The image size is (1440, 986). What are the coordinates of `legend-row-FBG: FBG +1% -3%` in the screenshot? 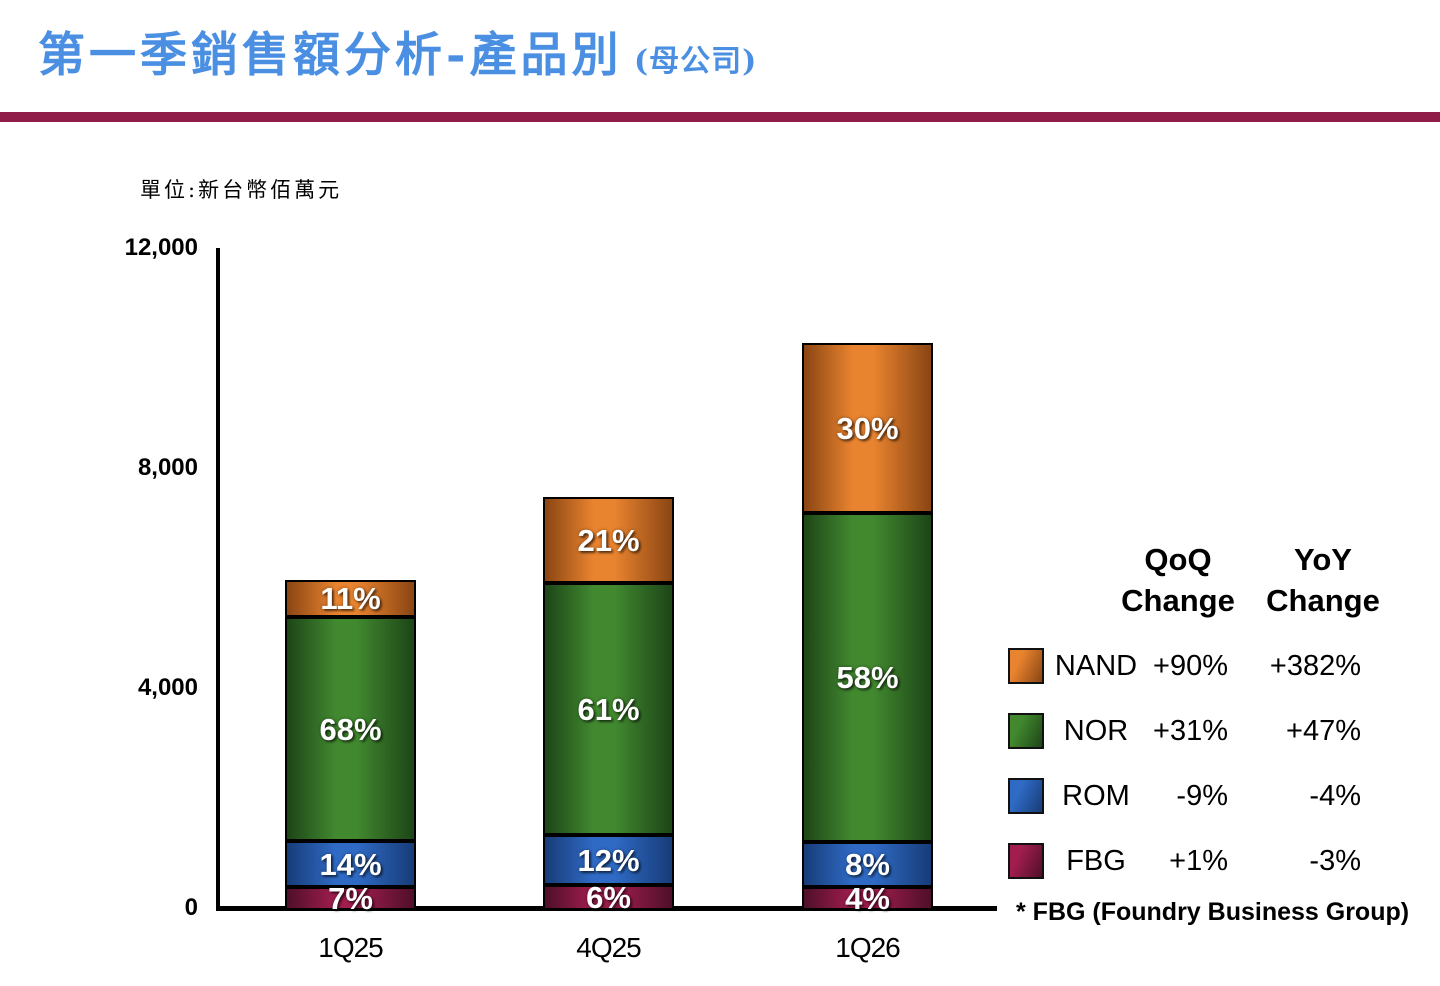 It's located at (1184, 861).